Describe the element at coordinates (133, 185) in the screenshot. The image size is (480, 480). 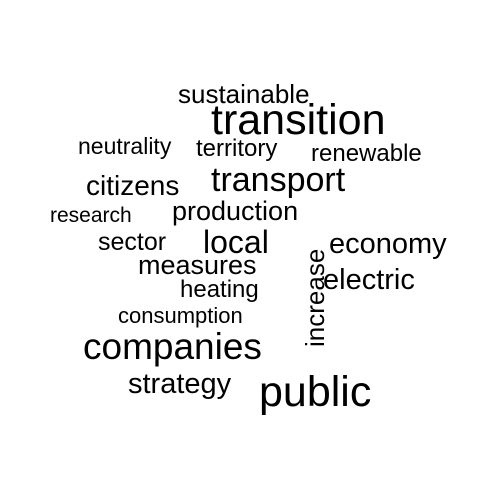
I see `word-citizens: citizens` at that location.